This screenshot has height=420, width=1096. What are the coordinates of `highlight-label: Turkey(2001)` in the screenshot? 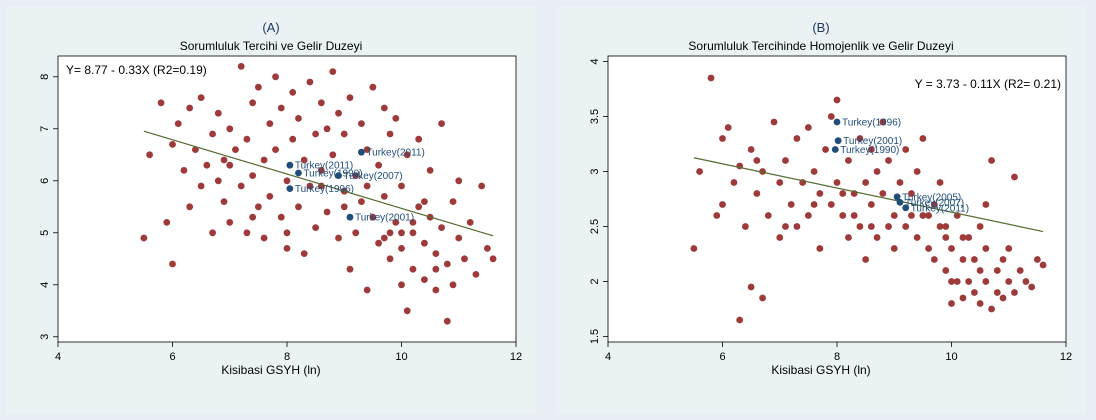 It's located at (384, 218).